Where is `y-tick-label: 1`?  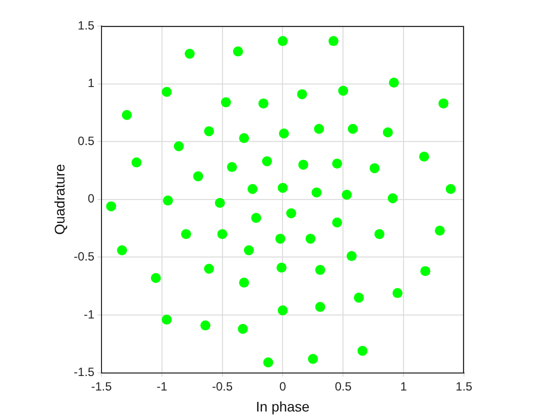 y-tick-label: 1 is located at coordinates (91, 83).